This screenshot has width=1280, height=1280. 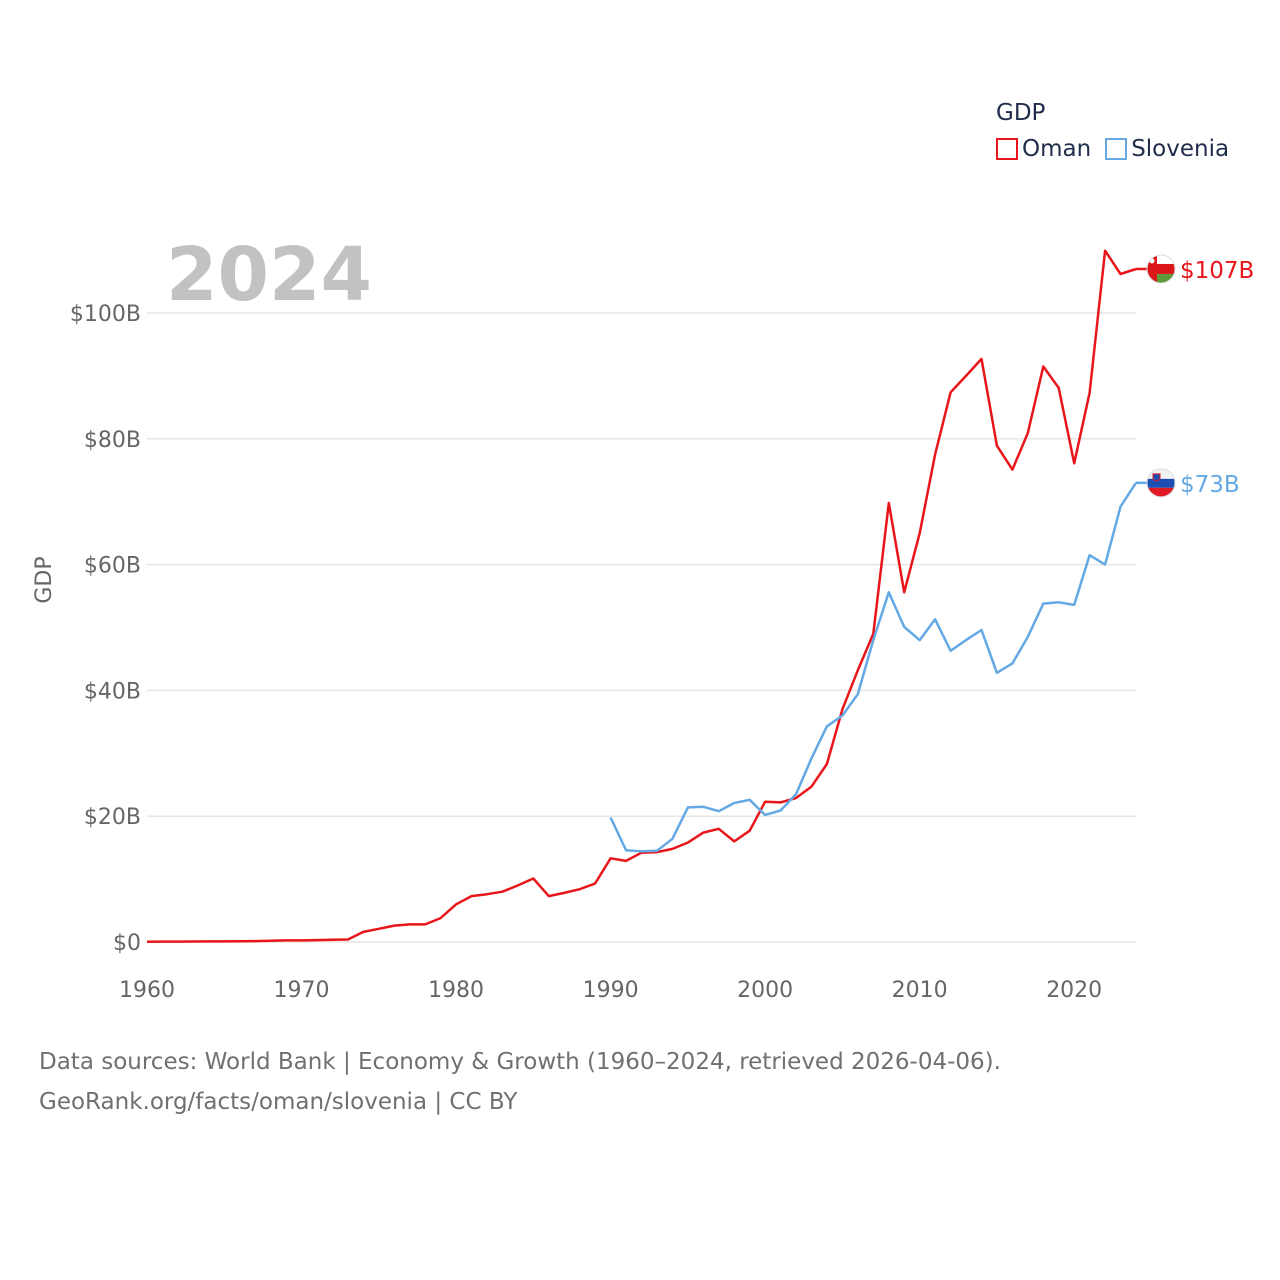 What do you see at coordinates (1217, 271) in the screenshot?
I see `end-value-label-oman: $107B` at bounding box center [1217, 271].